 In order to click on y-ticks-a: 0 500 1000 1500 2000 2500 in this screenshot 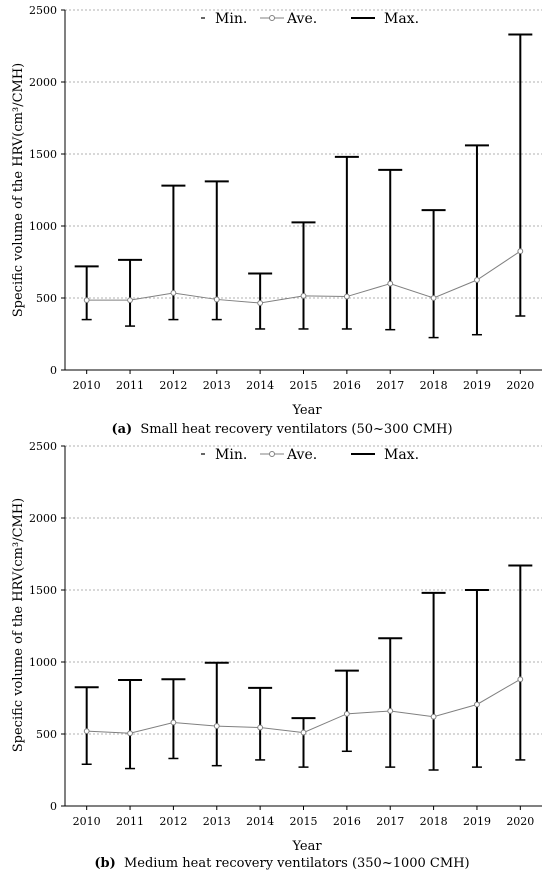, I will do `click(47, 190)`.